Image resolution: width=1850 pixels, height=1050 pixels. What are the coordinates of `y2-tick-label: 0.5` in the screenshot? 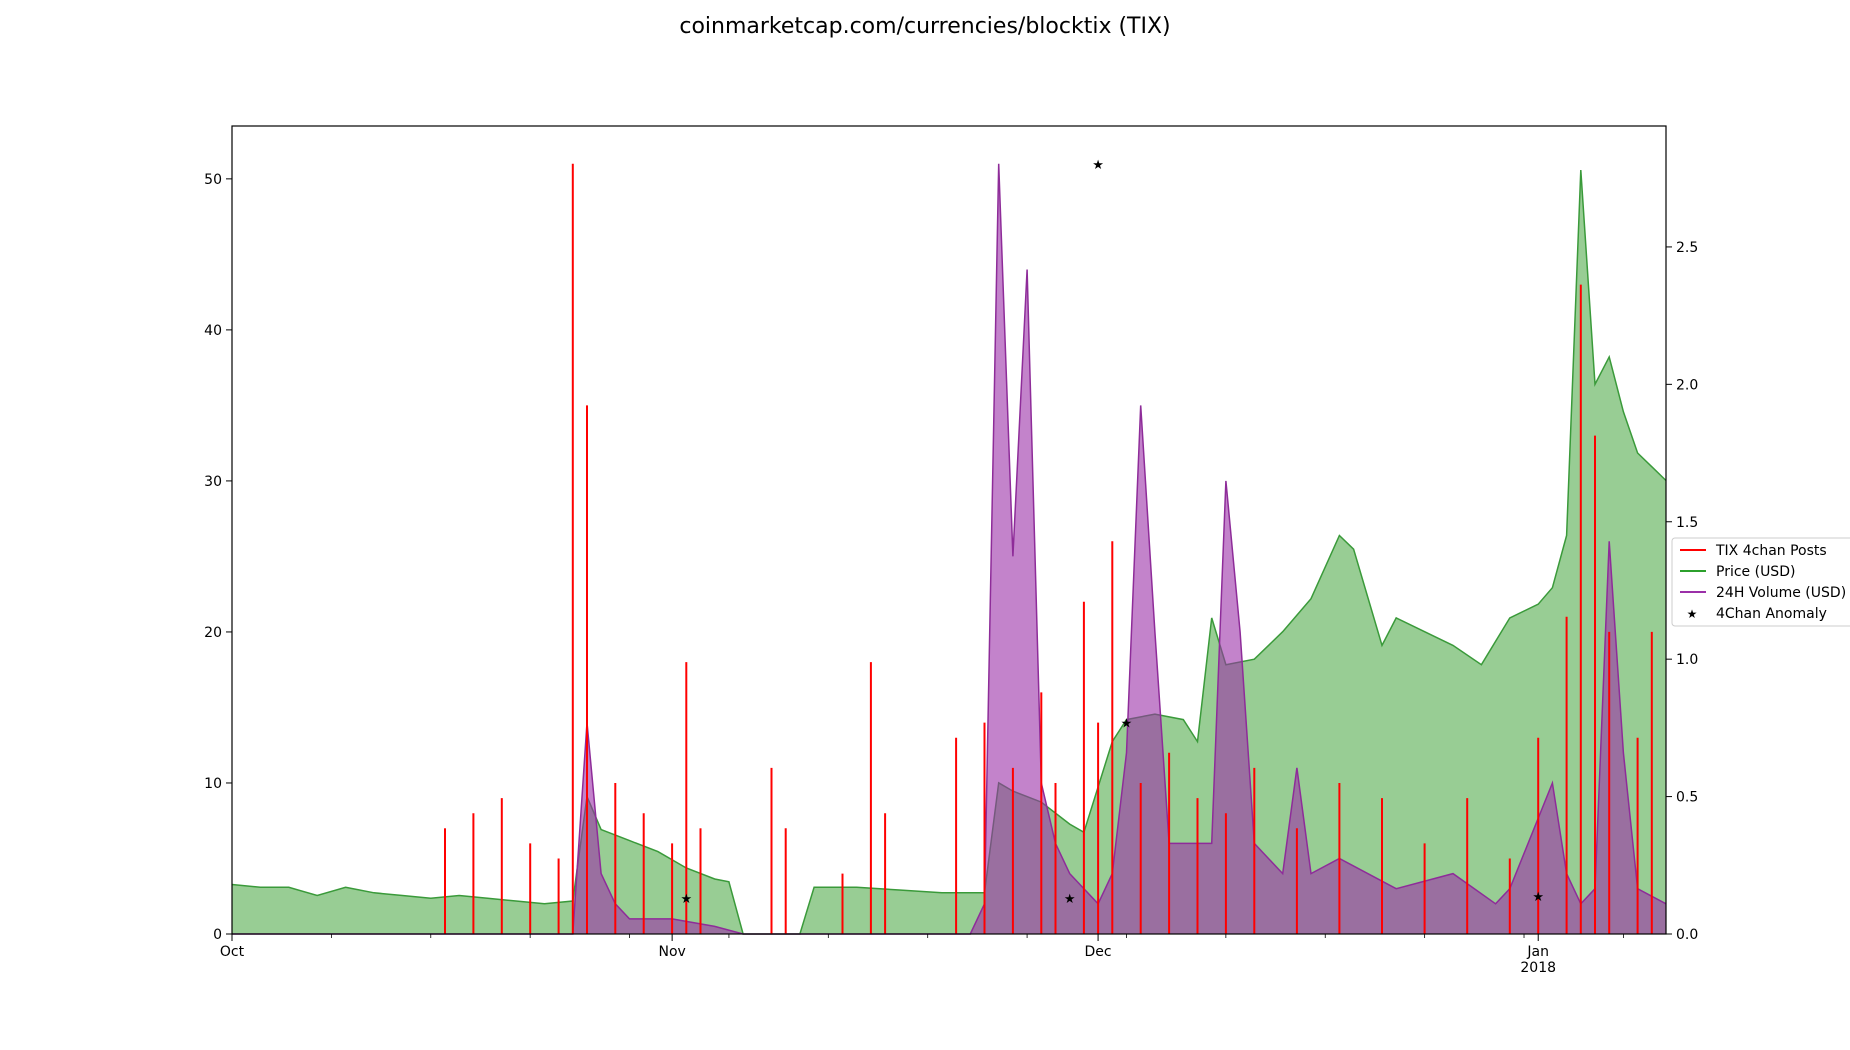 It's located at (1687, 798).